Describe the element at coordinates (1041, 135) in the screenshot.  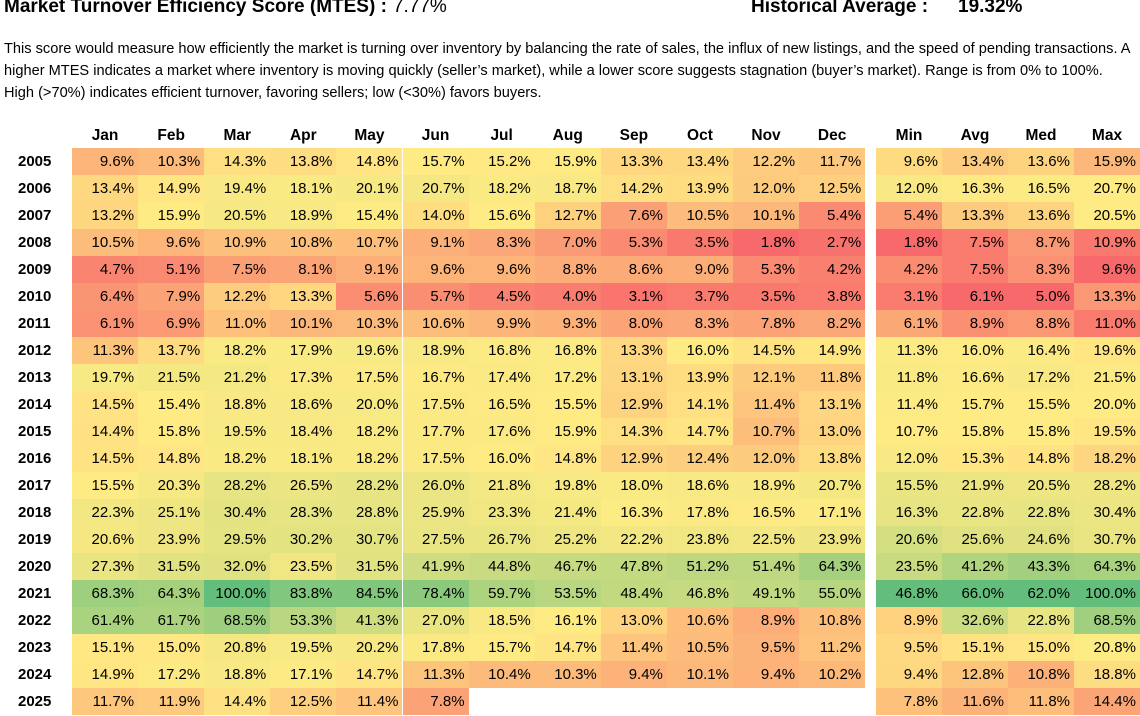
I see `stat-header: Med` at that location.